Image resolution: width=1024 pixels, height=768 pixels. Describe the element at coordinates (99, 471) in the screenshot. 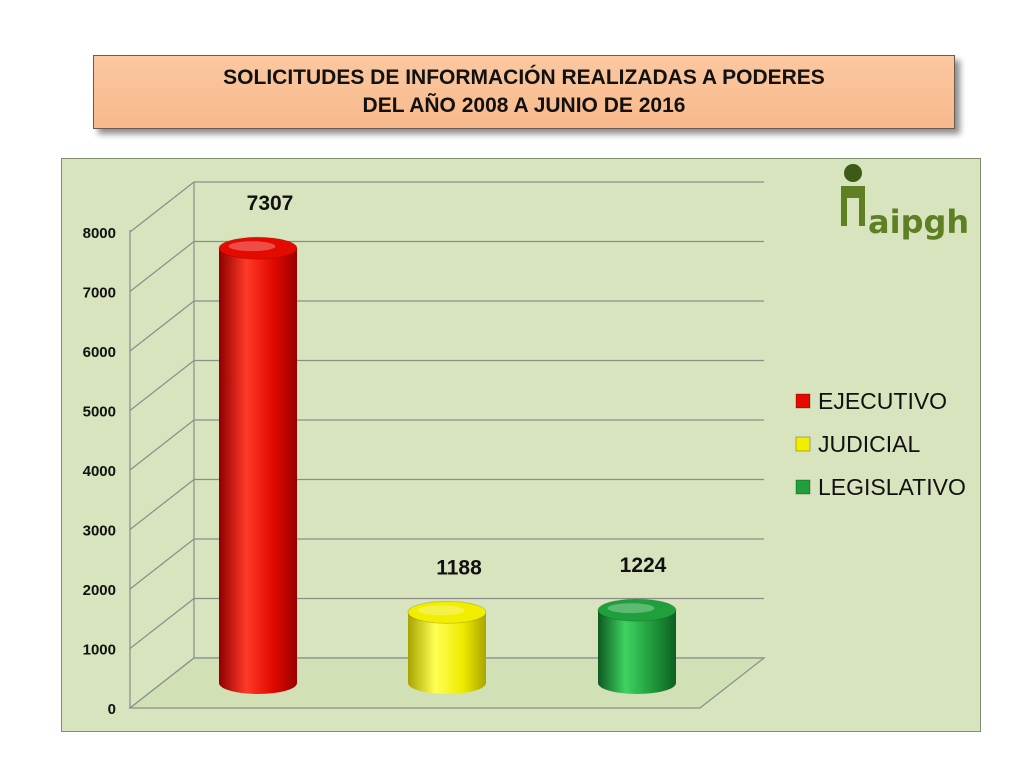

I see `y-tick-label: 4000` at that location.